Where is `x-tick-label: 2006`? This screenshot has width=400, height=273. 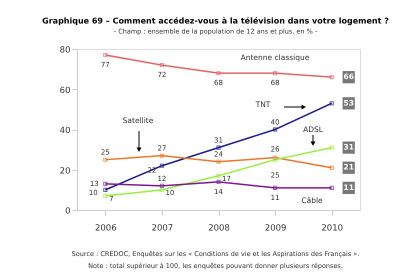 x-tick-label: 2006 is located at coordinates (105, 229).